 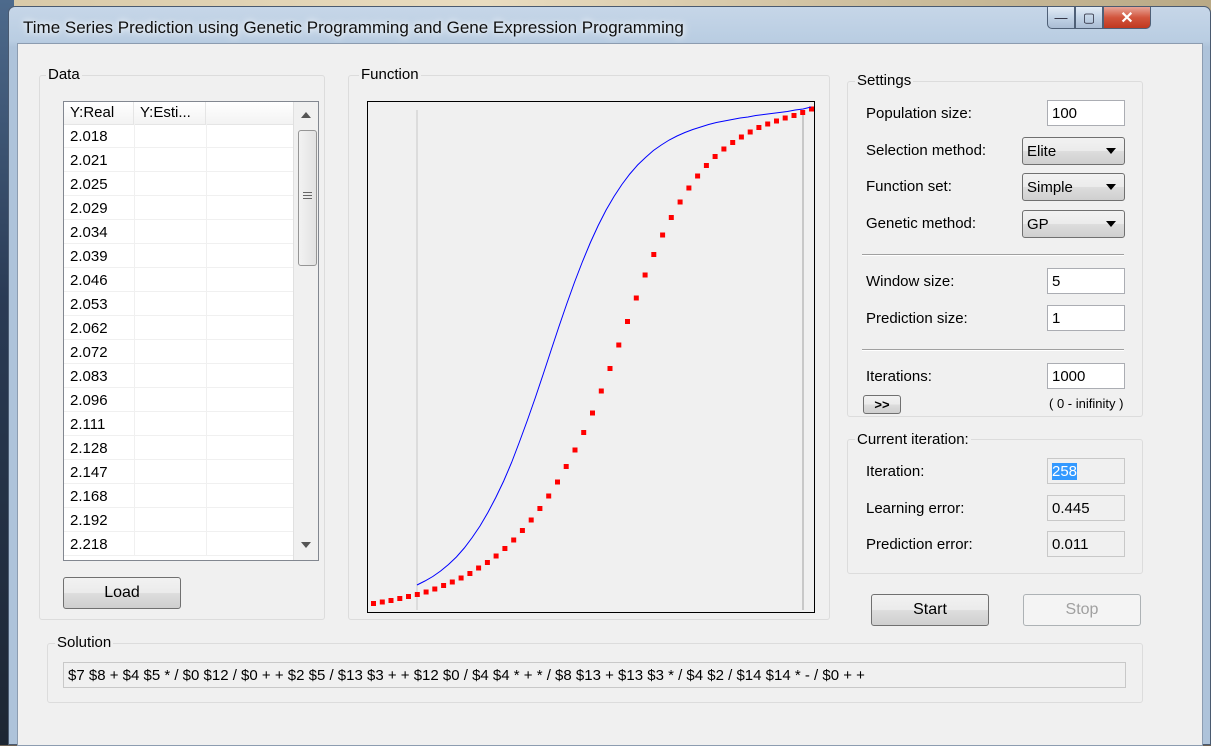 I want to click on prediction-size-input: 1, so click(x=1086, y=318).